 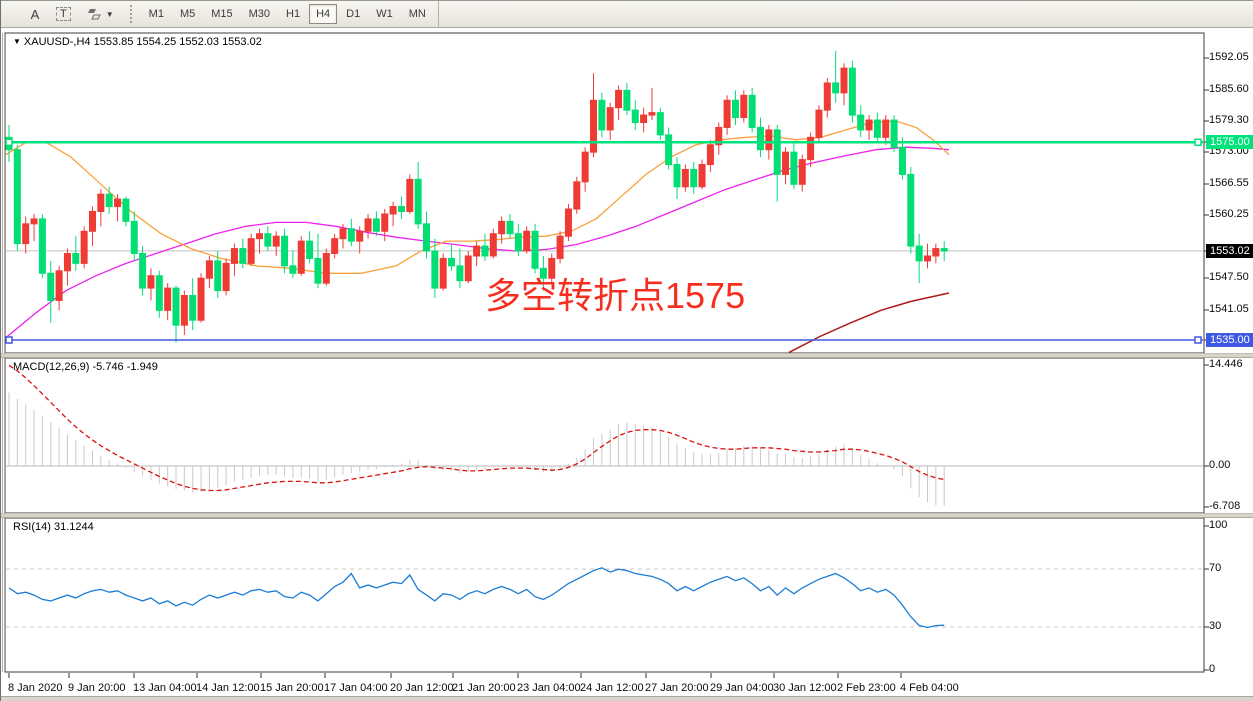 What do you see at coordinates (1229, 183) in the screenshot?
I see `price-axis-label: 1566.55` at bounding box center [1229, 183].